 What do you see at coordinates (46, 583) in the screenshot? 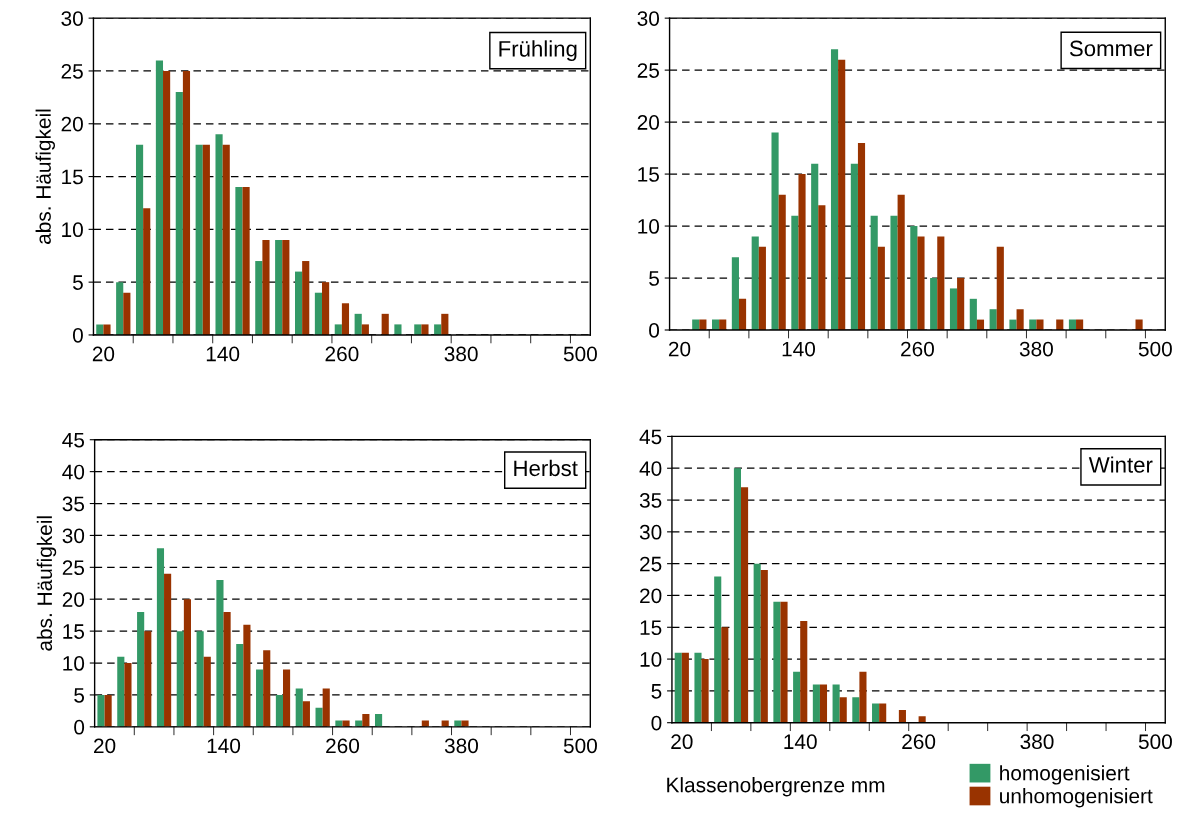
I see `y-axis-title: abs. Häufigkeil` at bounding box center [46, 583].